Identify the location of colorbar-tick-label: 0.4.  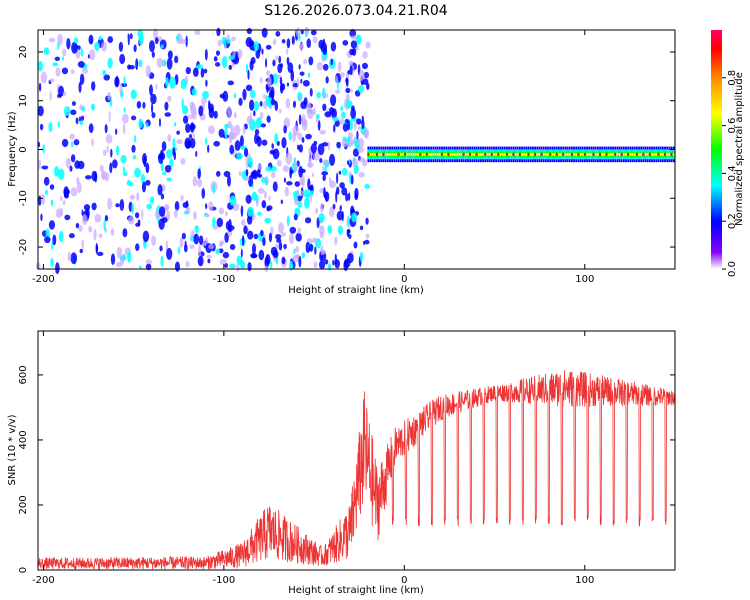
(732, 173).